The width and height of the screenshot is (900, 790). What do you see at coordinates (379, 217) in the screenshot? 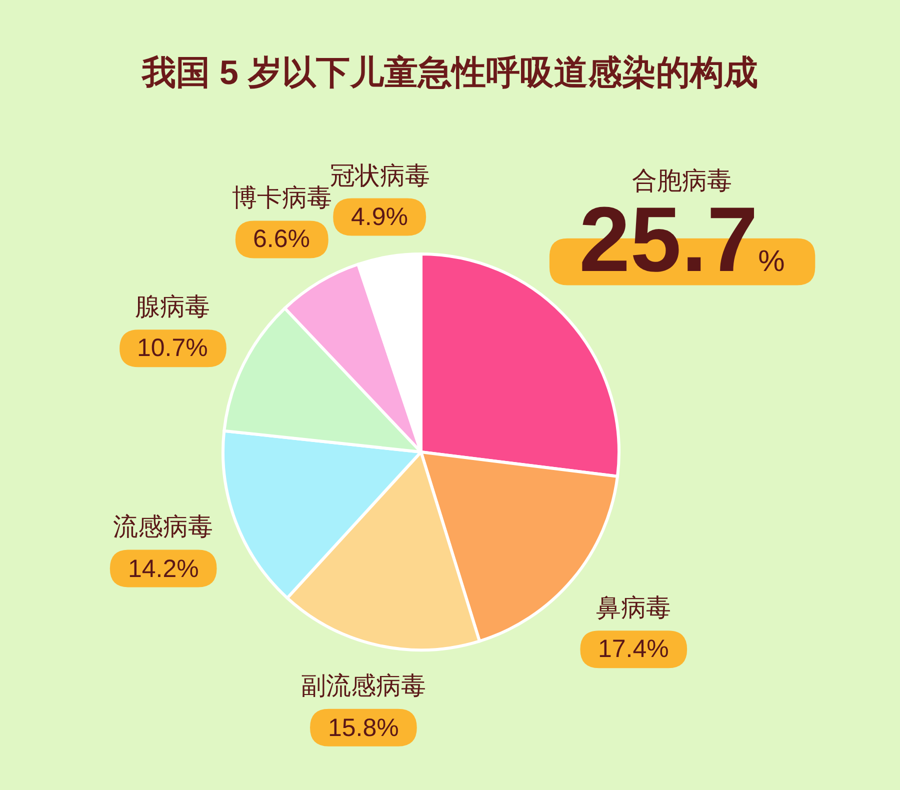
I see `data-label: 4.9%` at bounding box center [379, 217].